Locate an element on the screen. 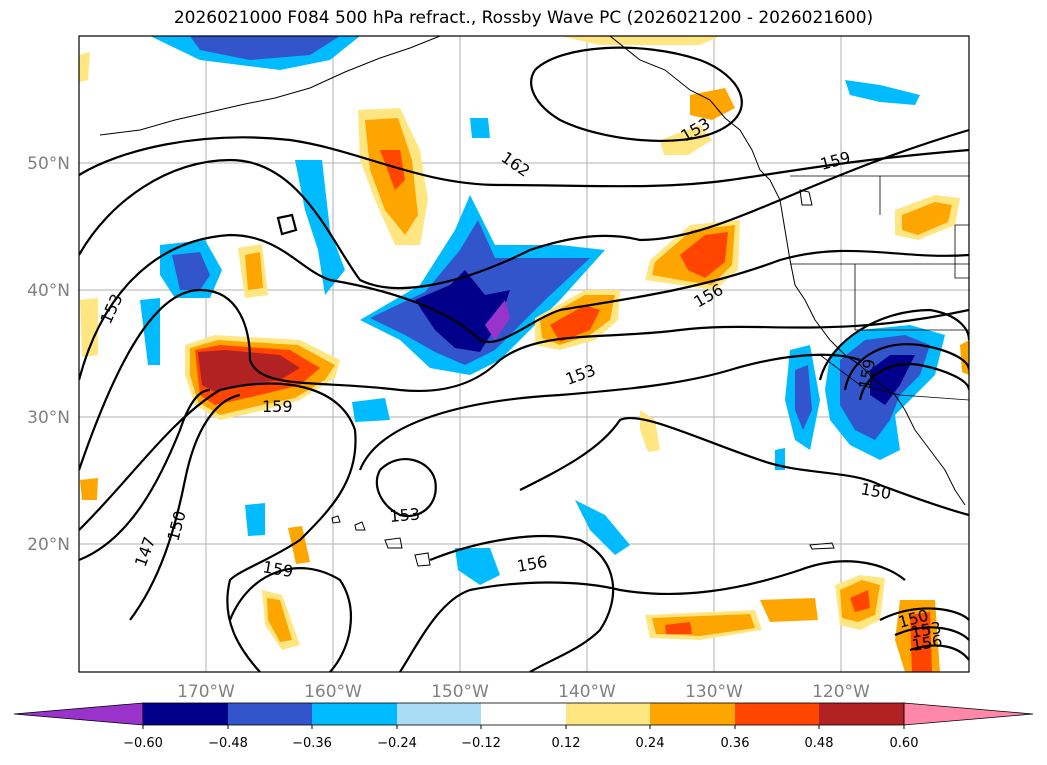 The height and width of the screenshot is (765, 1047). longitude-labels: 170°W 160°W 150°W 140°W 130°W 120°W is located at coordinates (523, 692).